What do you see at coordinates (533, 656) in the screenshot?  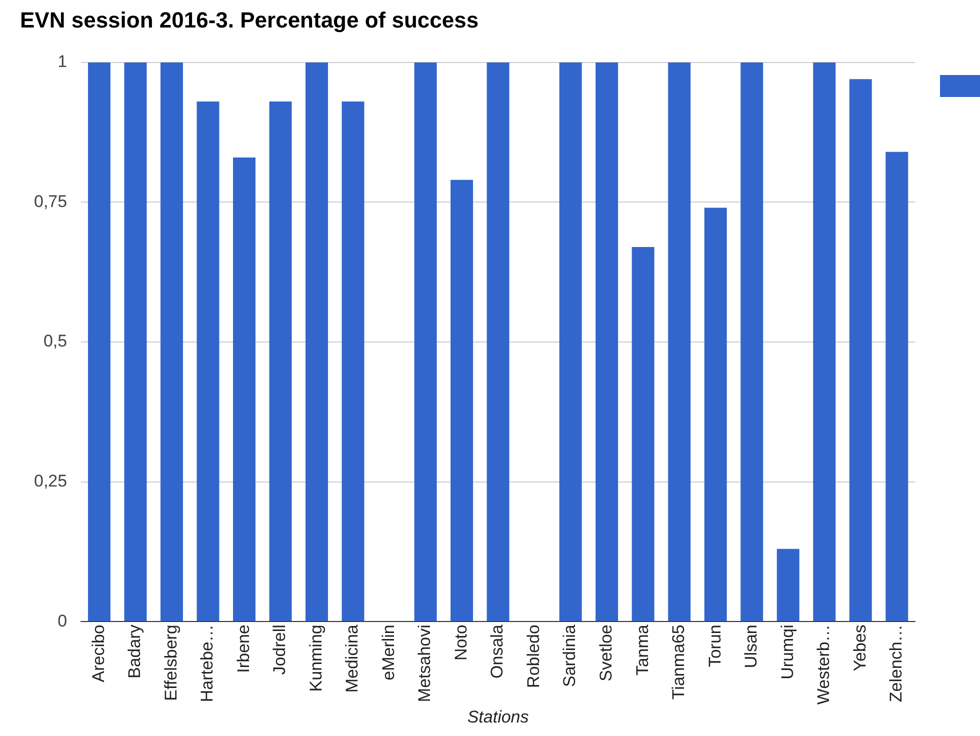 I see `x-tick-label: Robledo` at bounding box center [533, 656].